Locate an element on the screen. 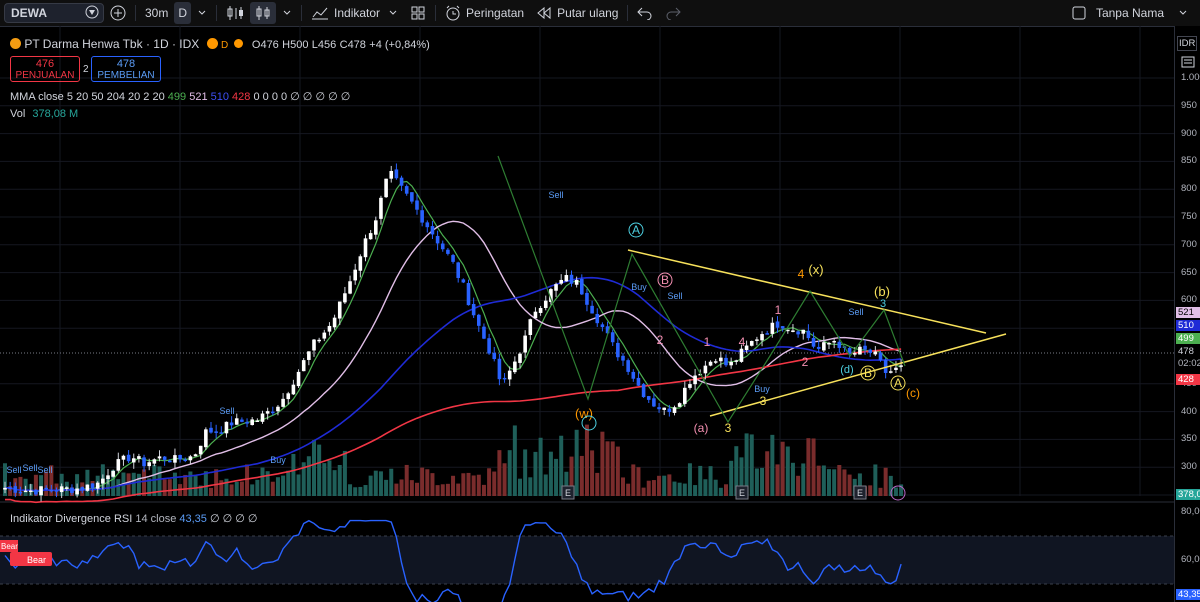  replay-label: Putar ulang is located at coordinates (588, 13).